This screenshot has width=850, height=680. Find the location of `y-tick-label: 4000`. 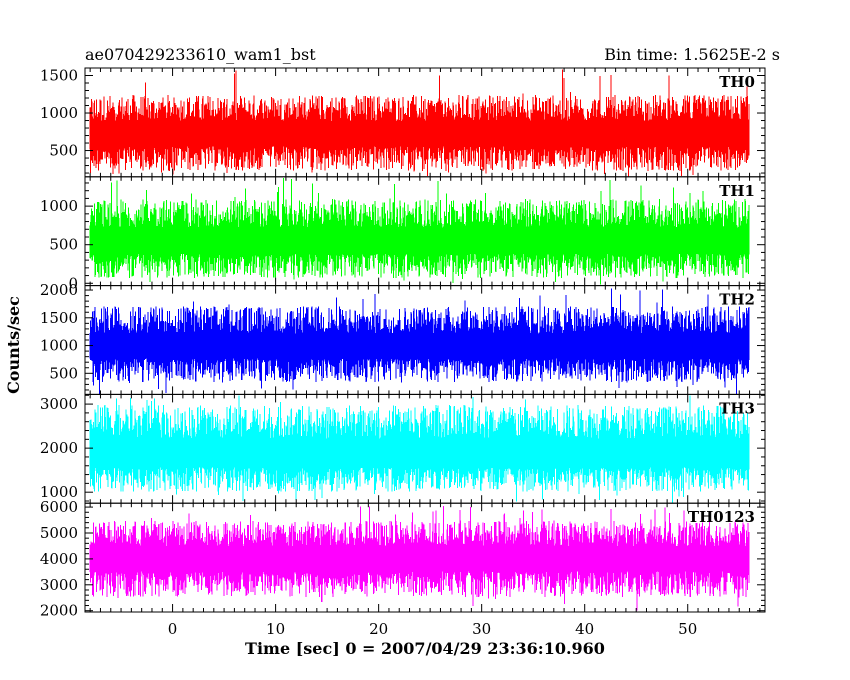

y-tick-label: 4000 is located at coordinates (59, 559).